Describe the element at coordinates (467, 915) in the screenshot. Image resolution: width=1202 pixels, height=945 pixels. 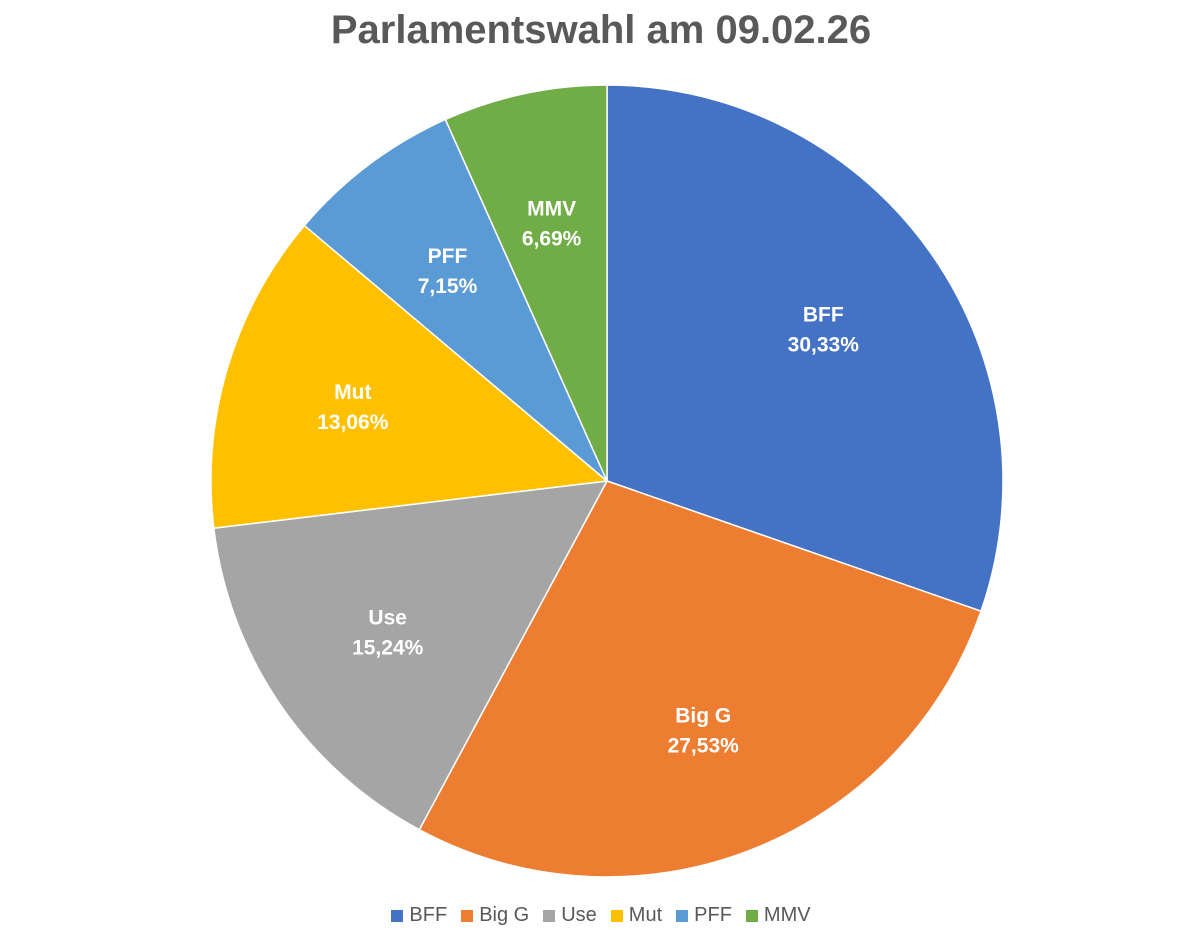
I see `legend-swatch-big-g` at that location.